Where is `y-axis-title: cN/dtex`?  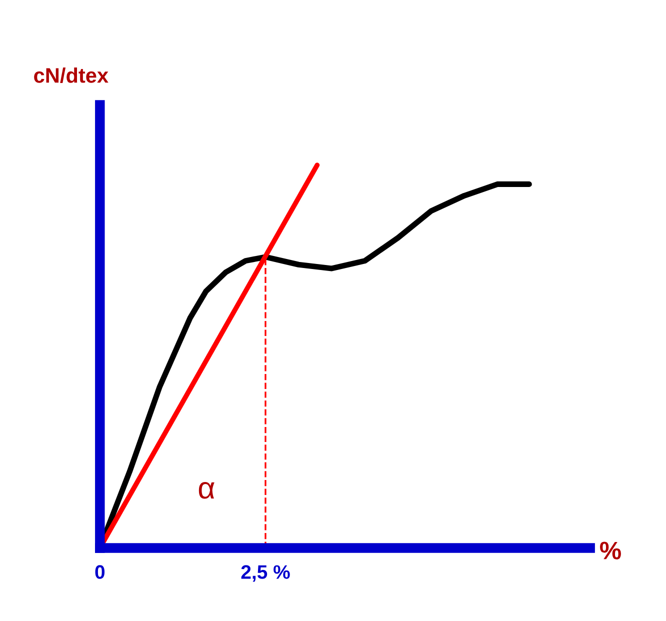
y-axis-title: cN/dtex is located at coordinates (71, 76).